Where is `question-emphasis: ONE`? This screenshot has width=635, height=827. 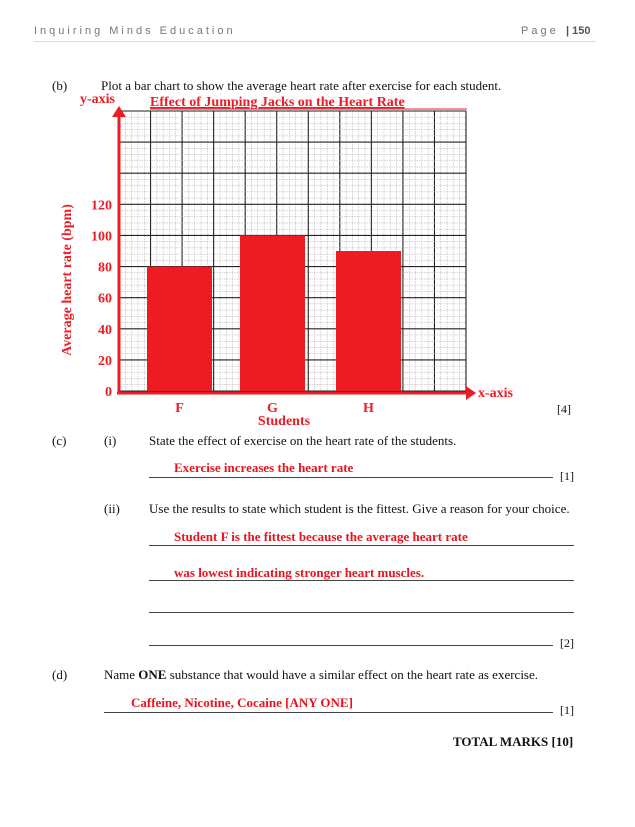
question-emphasis: ONE is located at coordinates (152, 674).